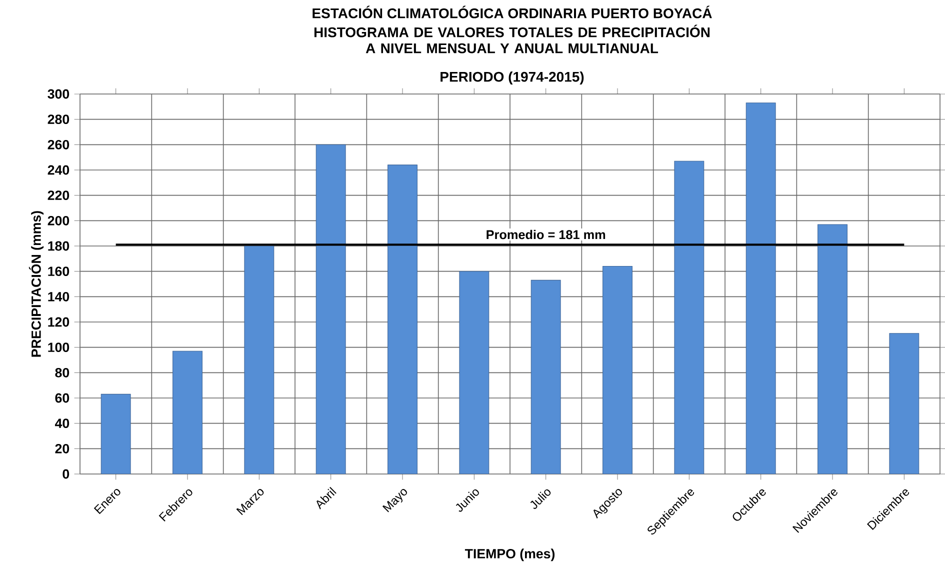  What do you see at coordinates (59, 195) in the screenshot?
I see `y-tick-label: 220` at bounding box center [59, 195].